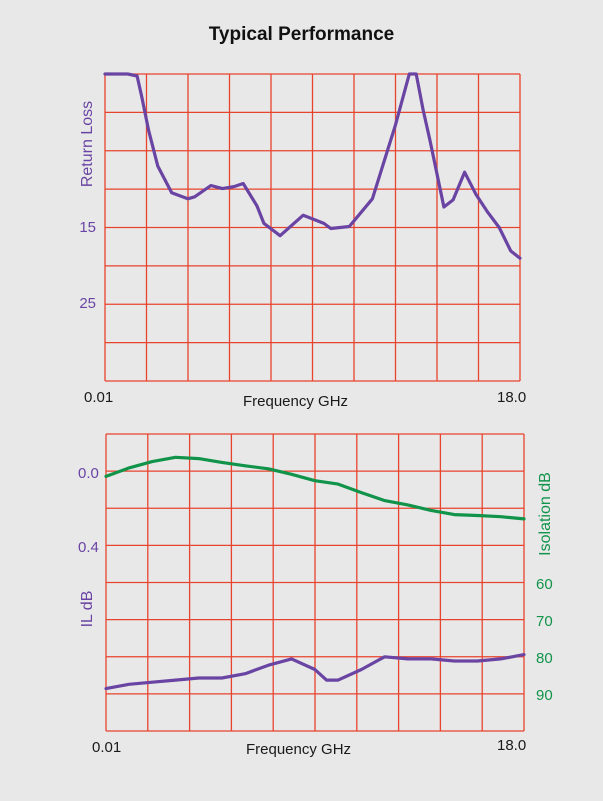  Describe the element at coordinates (544, 658) in the screenshot. I see `isolation-tick-80: 80` at that location.